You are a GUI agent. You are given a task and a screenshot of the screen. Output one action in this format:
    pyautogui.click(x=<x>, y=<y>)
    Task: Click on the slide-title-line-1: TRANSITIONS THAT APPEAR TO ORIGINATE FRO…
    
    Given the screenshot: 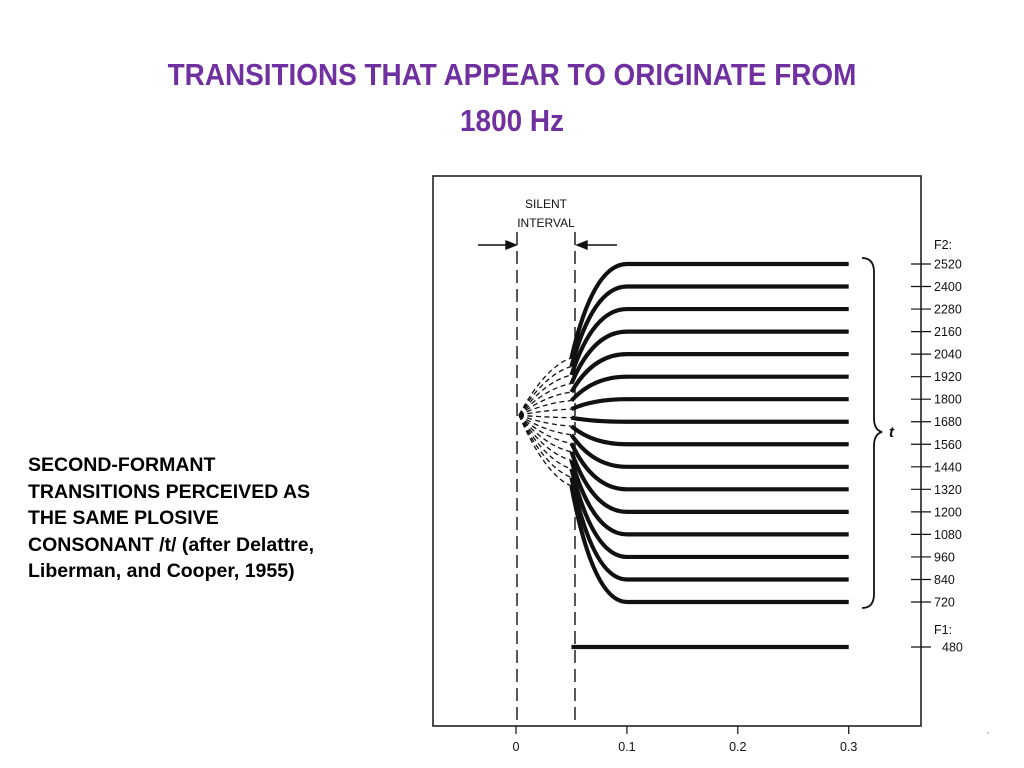 What is the action you would take?
    pyautogui.click(x=512, y=74)
    